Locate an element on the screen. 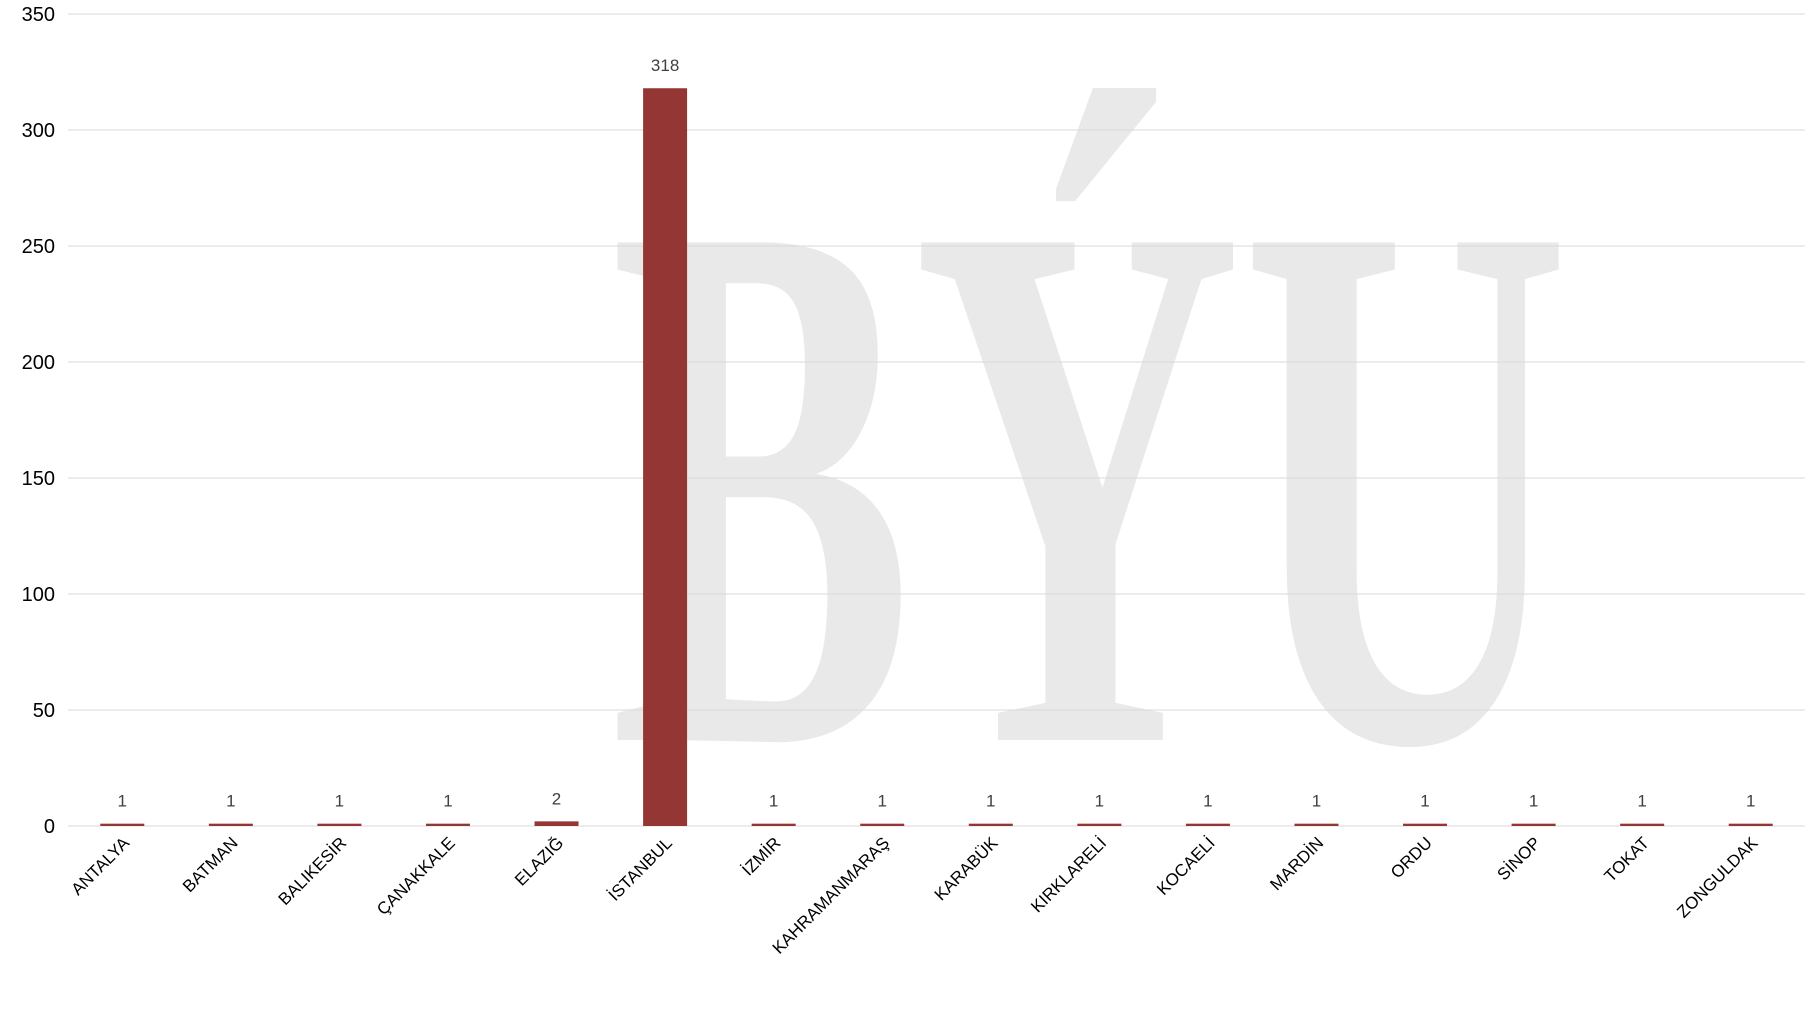  bar-balikesi̇r is located at coordinates (339, 824).